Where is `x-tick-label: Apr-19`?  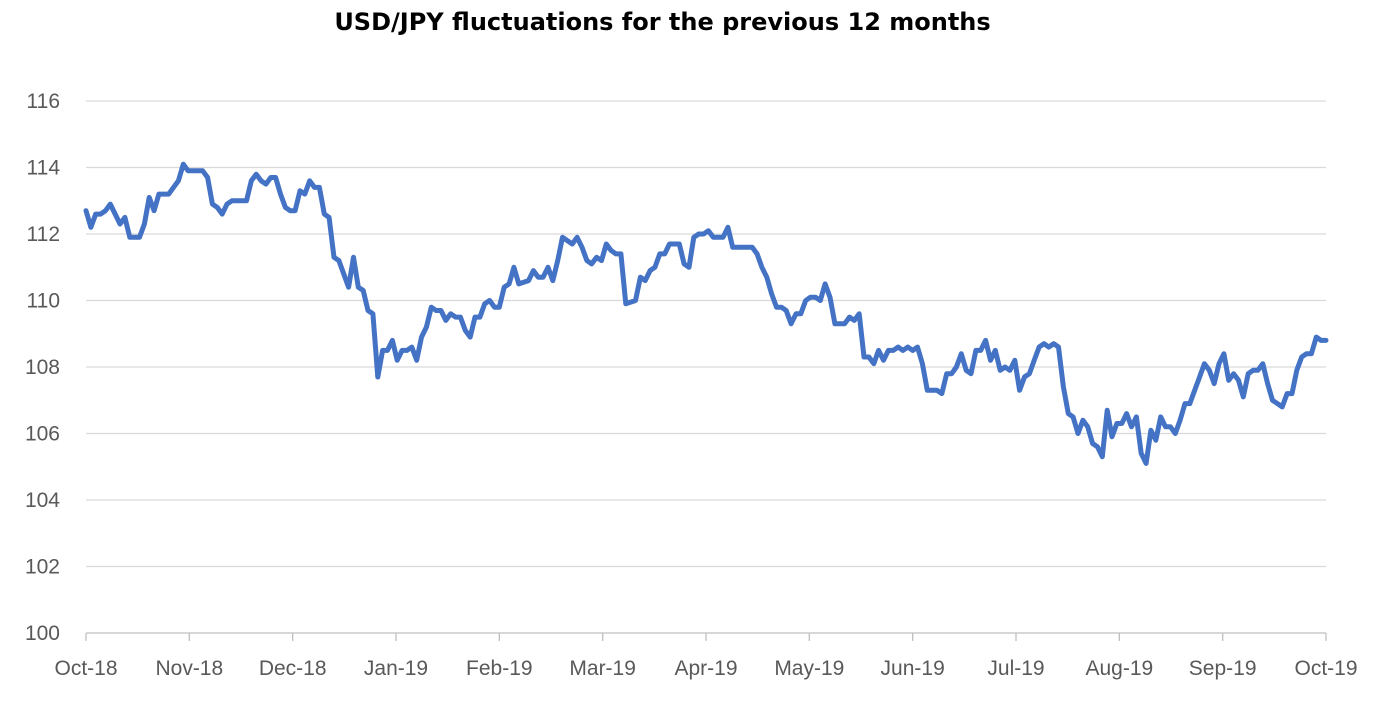 x-tick-label: Apr-19 is located at coordinates (705, 668).